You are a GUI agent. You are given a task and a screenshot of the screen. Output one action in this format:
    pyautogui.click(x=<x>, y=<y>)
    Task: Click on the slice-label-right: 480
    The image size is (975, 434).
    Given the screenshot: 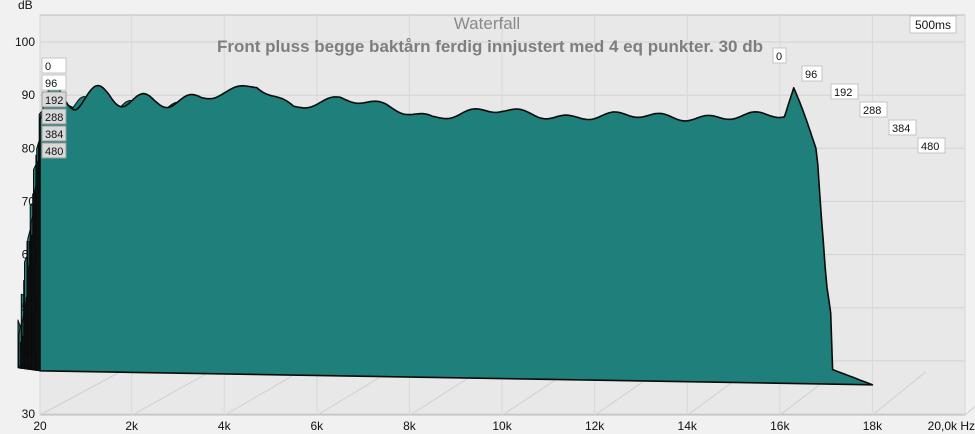 What is the action you would take?
    pyautogui.click(x=930, y=147)
    